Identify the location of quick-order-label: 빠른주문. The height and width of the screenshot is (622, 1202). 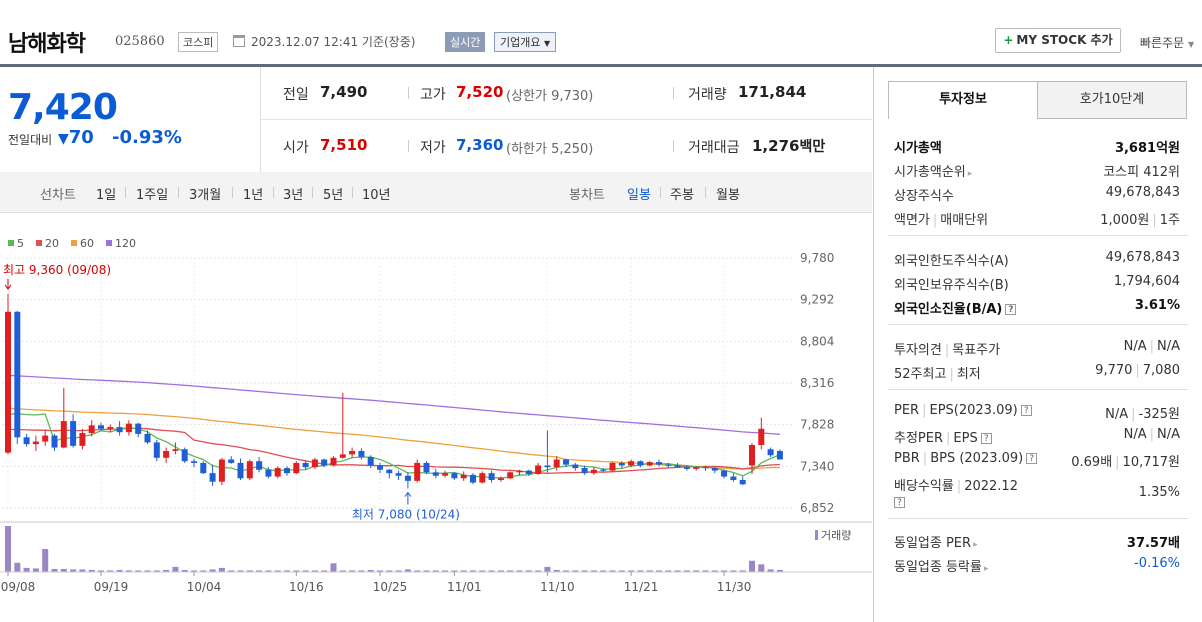
(1162, 43).